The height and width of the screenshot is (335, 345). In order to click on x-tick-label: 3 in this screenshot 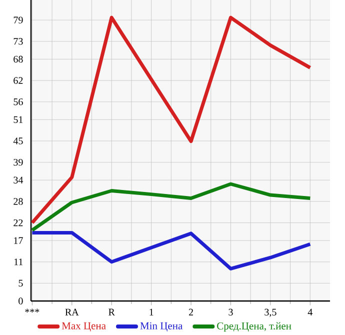, I will do `click(230, 312)`.